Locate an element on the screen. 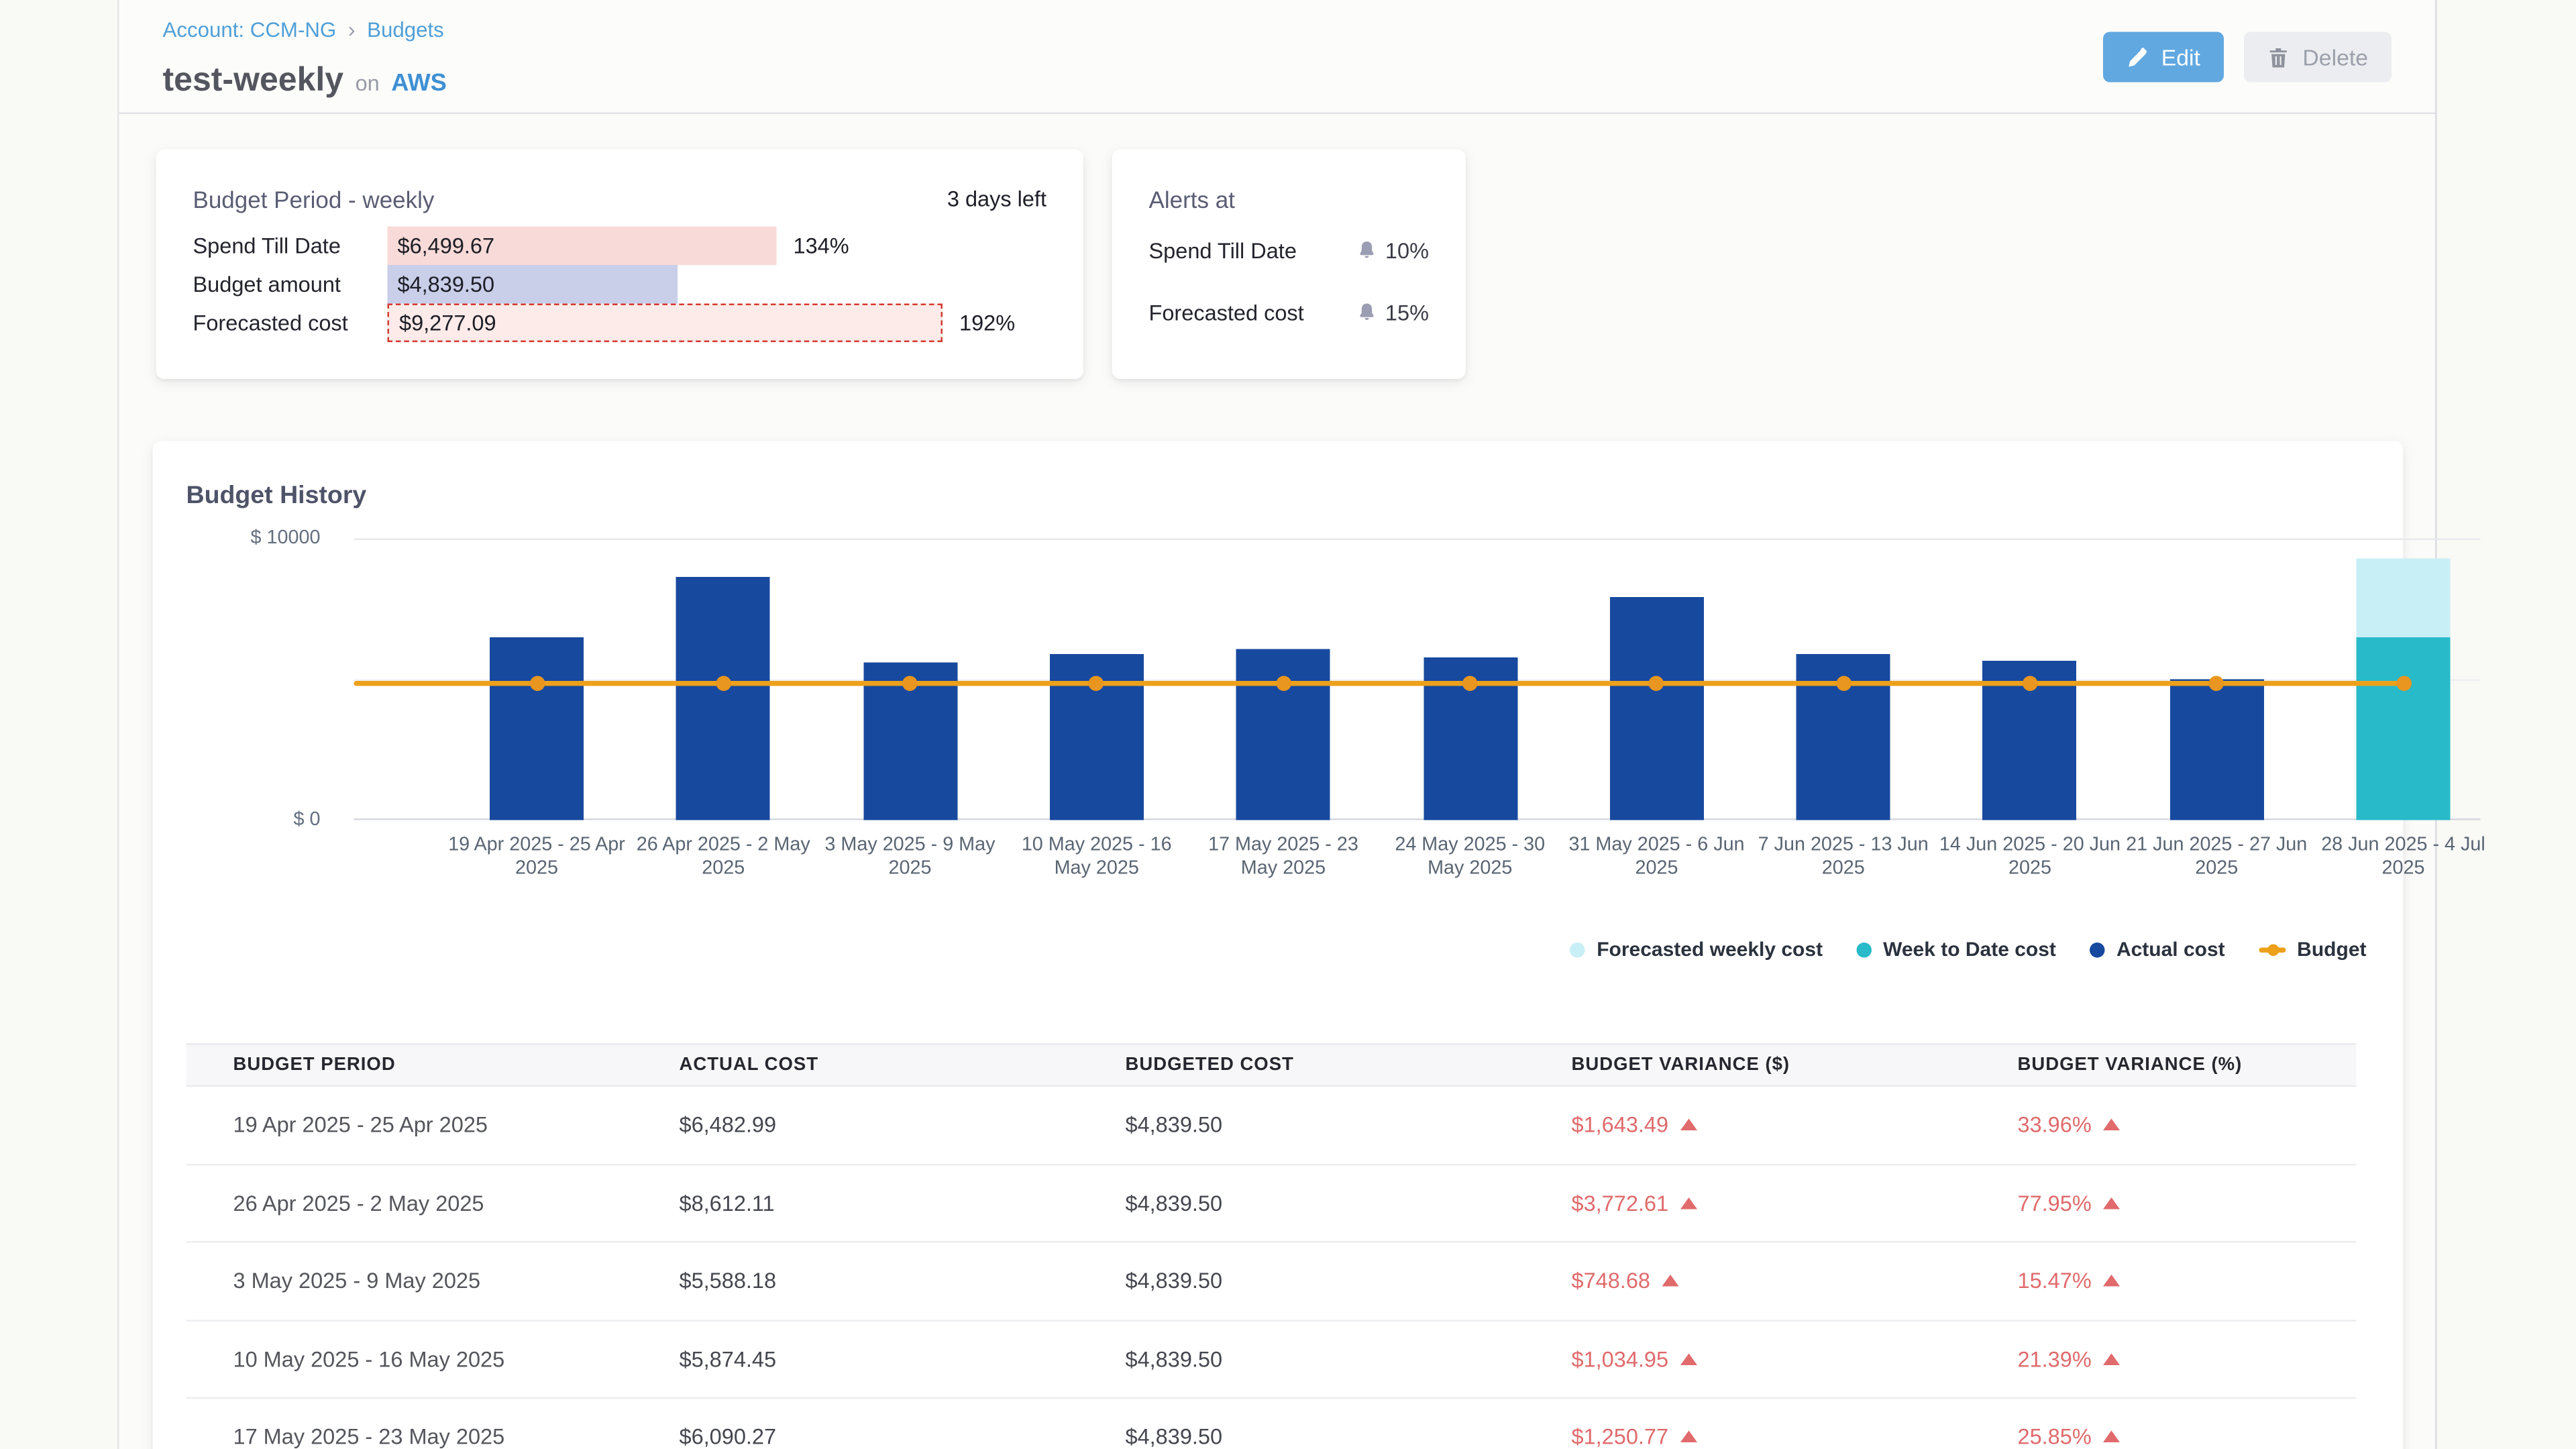  budget-period-title: Budget Period - weekly is located at coordinates (314, 199).